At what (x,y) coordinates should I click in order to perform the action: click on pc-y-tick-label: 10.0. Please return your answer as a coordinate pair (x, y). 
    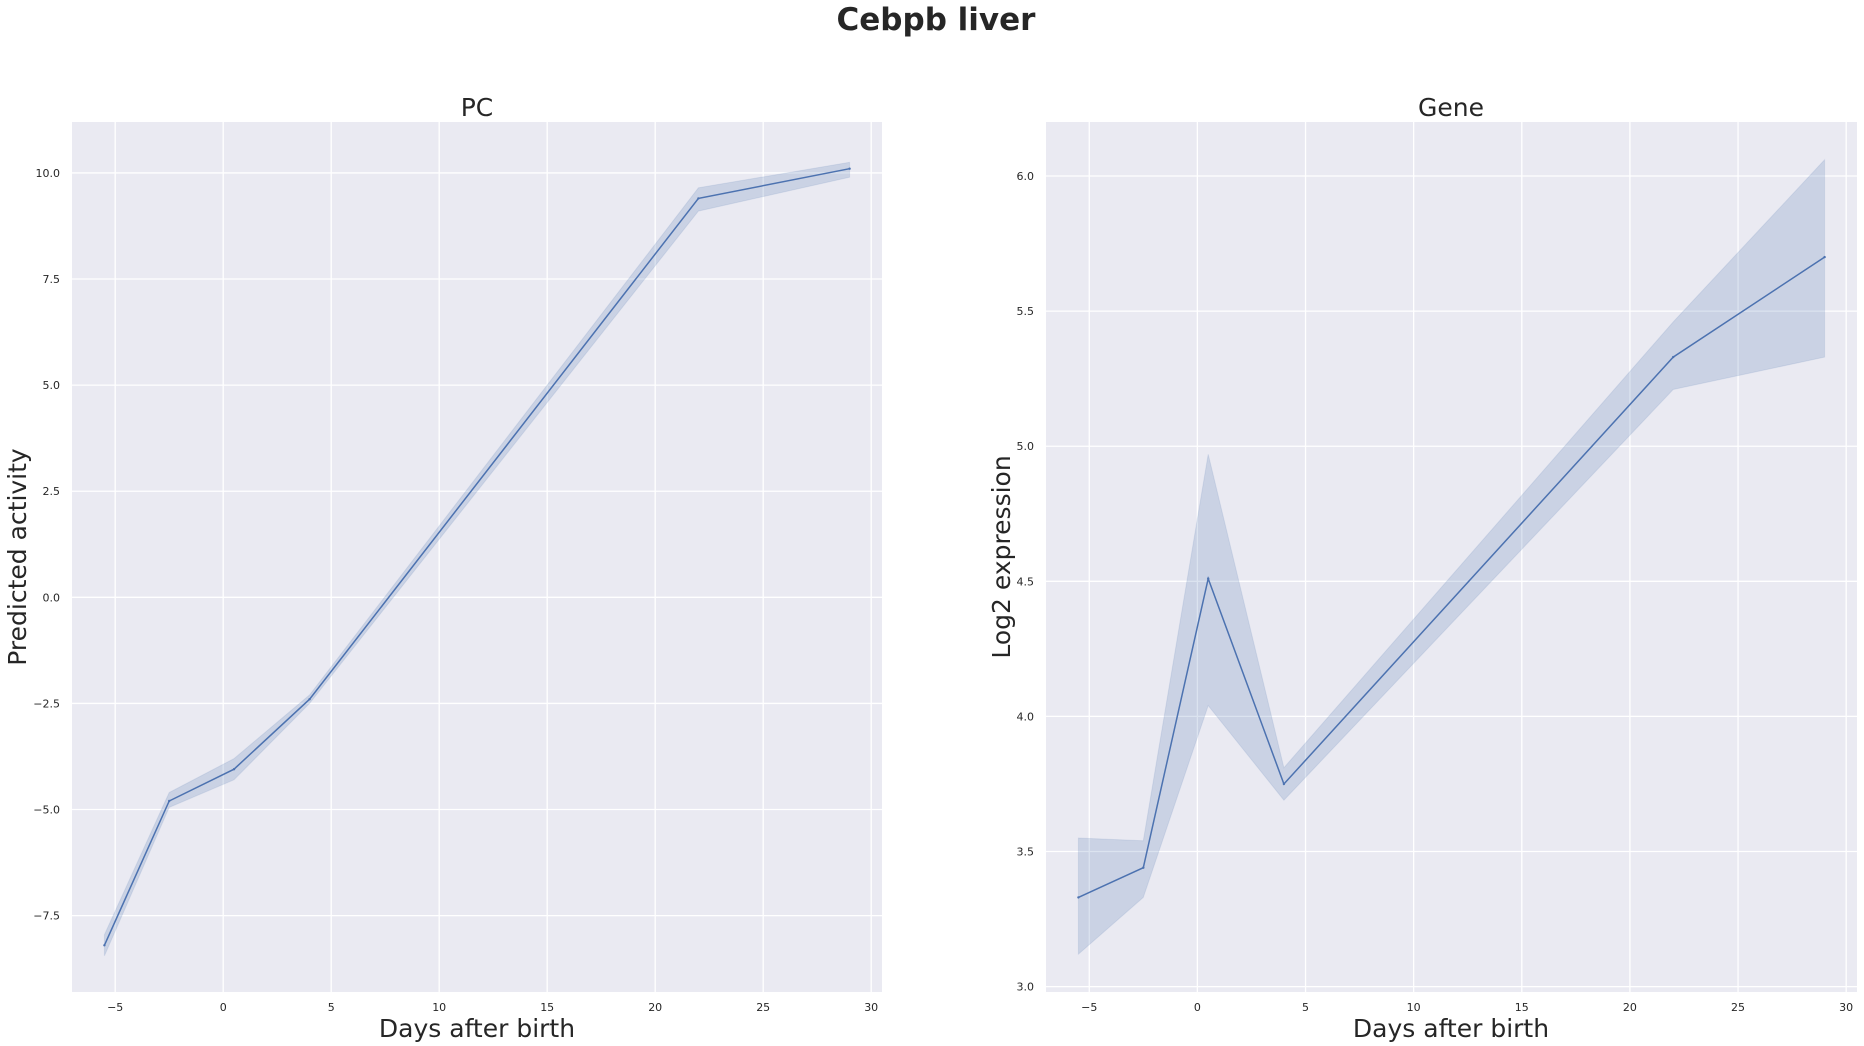
    Looking at the image, I should click on (48, 173).